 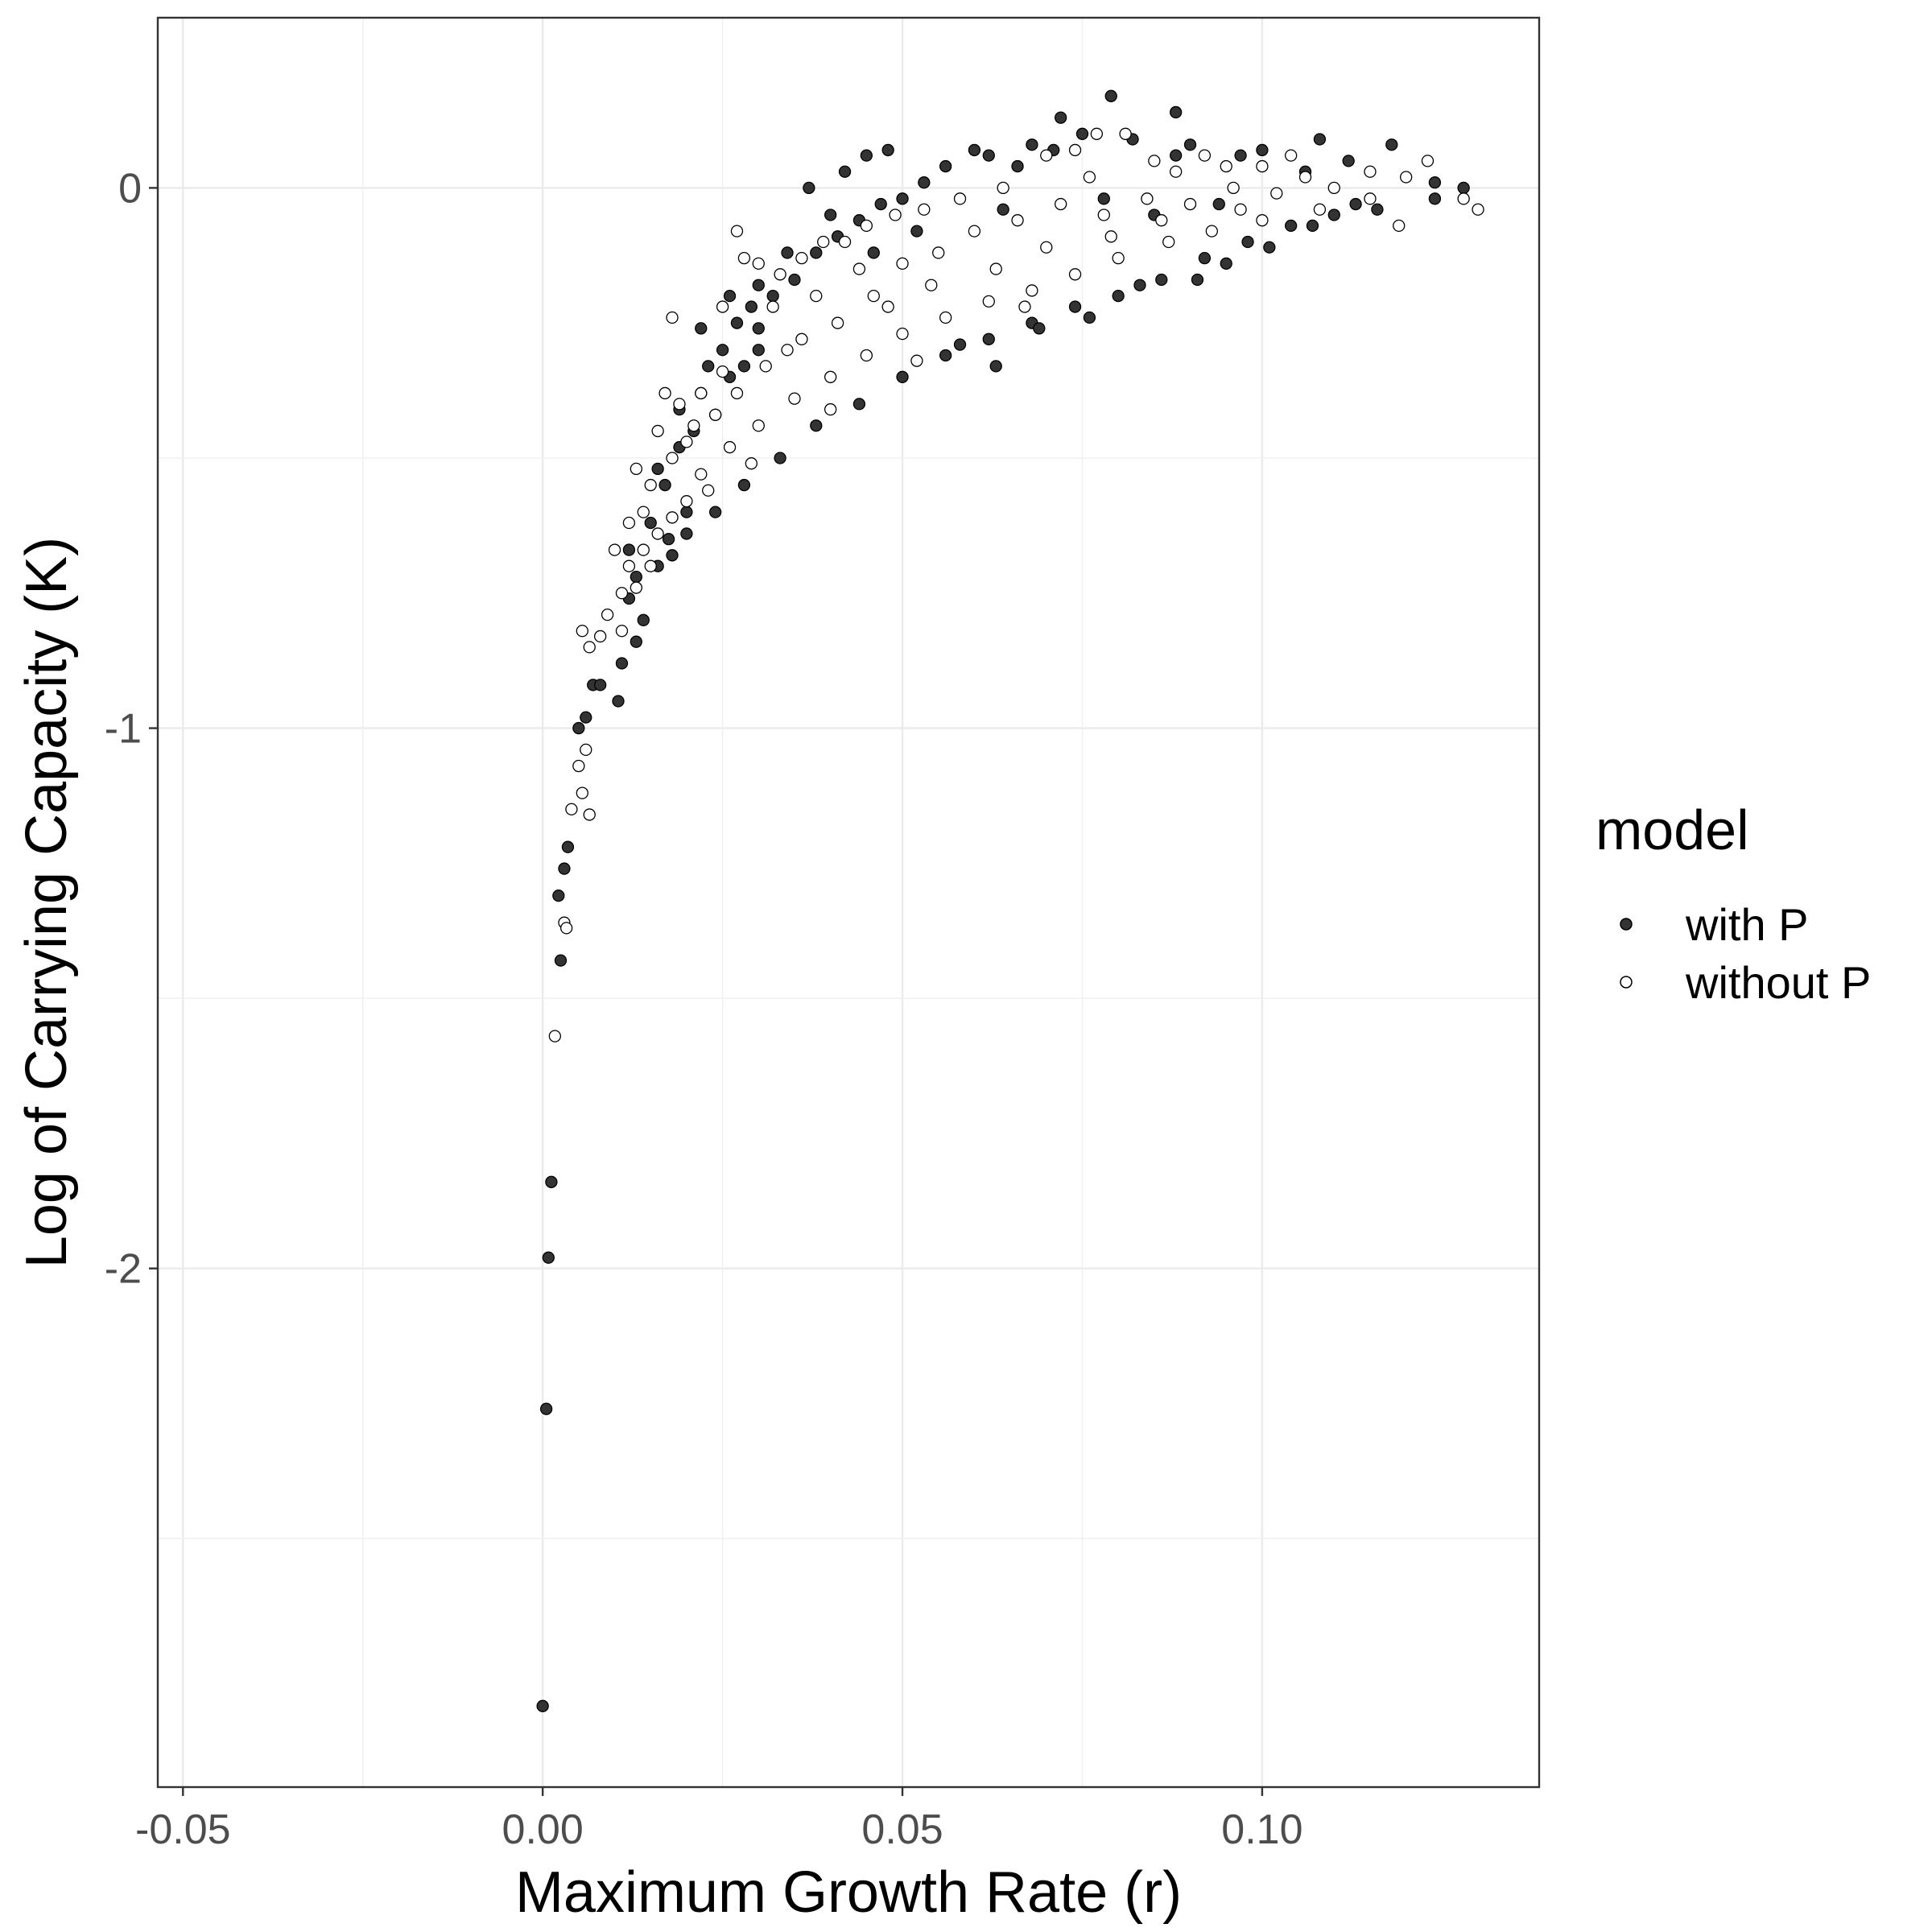 I want to click on x-tick-label: 0.10, so click(x=1261, y=1829).